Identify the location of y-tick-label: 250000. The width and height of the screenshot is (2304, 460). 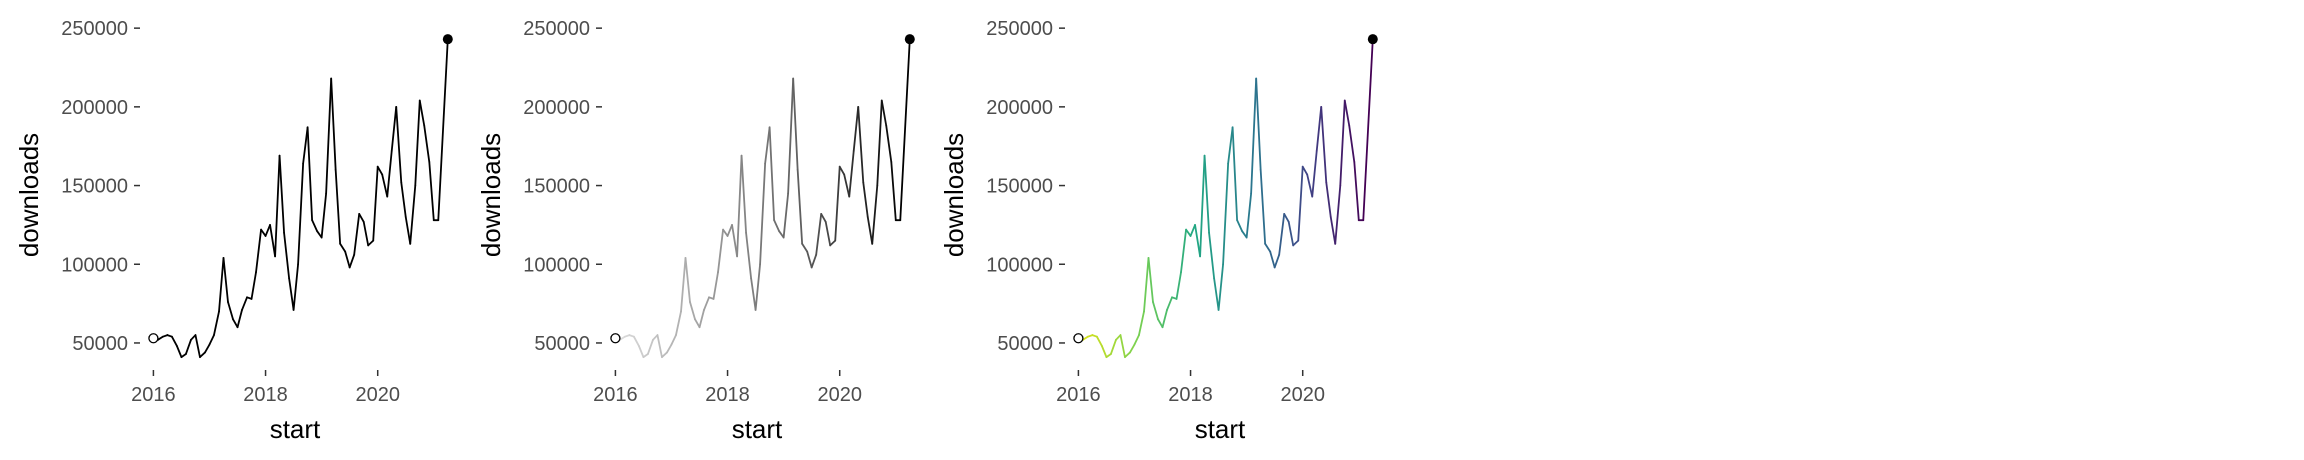
(1019, 29).